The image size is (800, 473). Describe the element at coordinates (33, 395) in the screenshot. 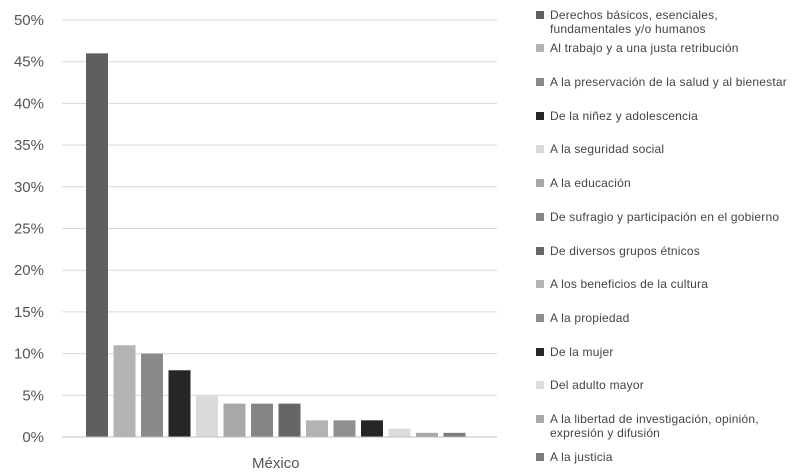

I see `y-tick-label: 5%` at that location.